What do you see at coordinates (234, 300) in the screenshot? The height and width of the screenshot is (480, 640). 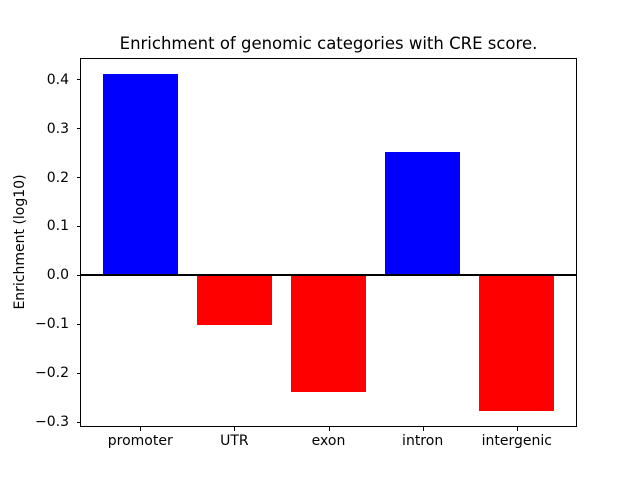 I see `bar-UTR` at bounding box center [234, 300].